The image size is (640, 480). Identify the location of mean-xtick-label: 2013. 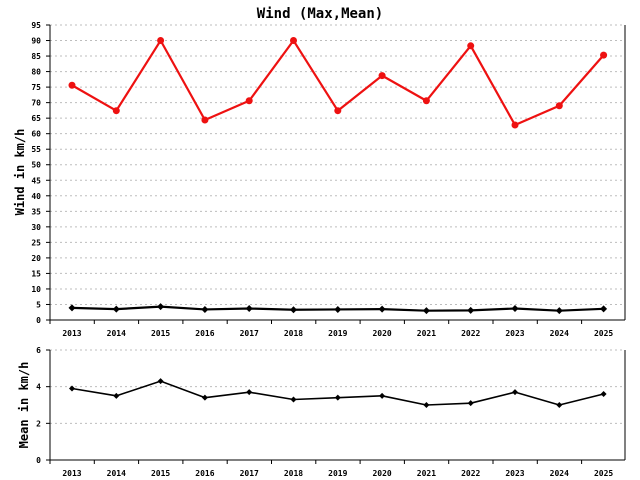
(71, 473).